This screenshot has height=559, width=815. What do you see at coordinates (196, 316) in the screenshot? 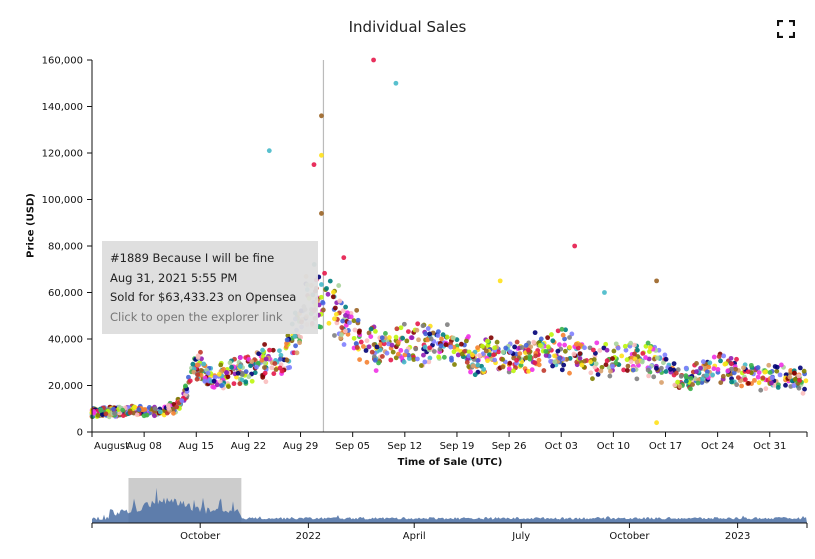
I see `tooltip-explorer-hint: Click to open the explorer link` at bounding box center [196, 316].